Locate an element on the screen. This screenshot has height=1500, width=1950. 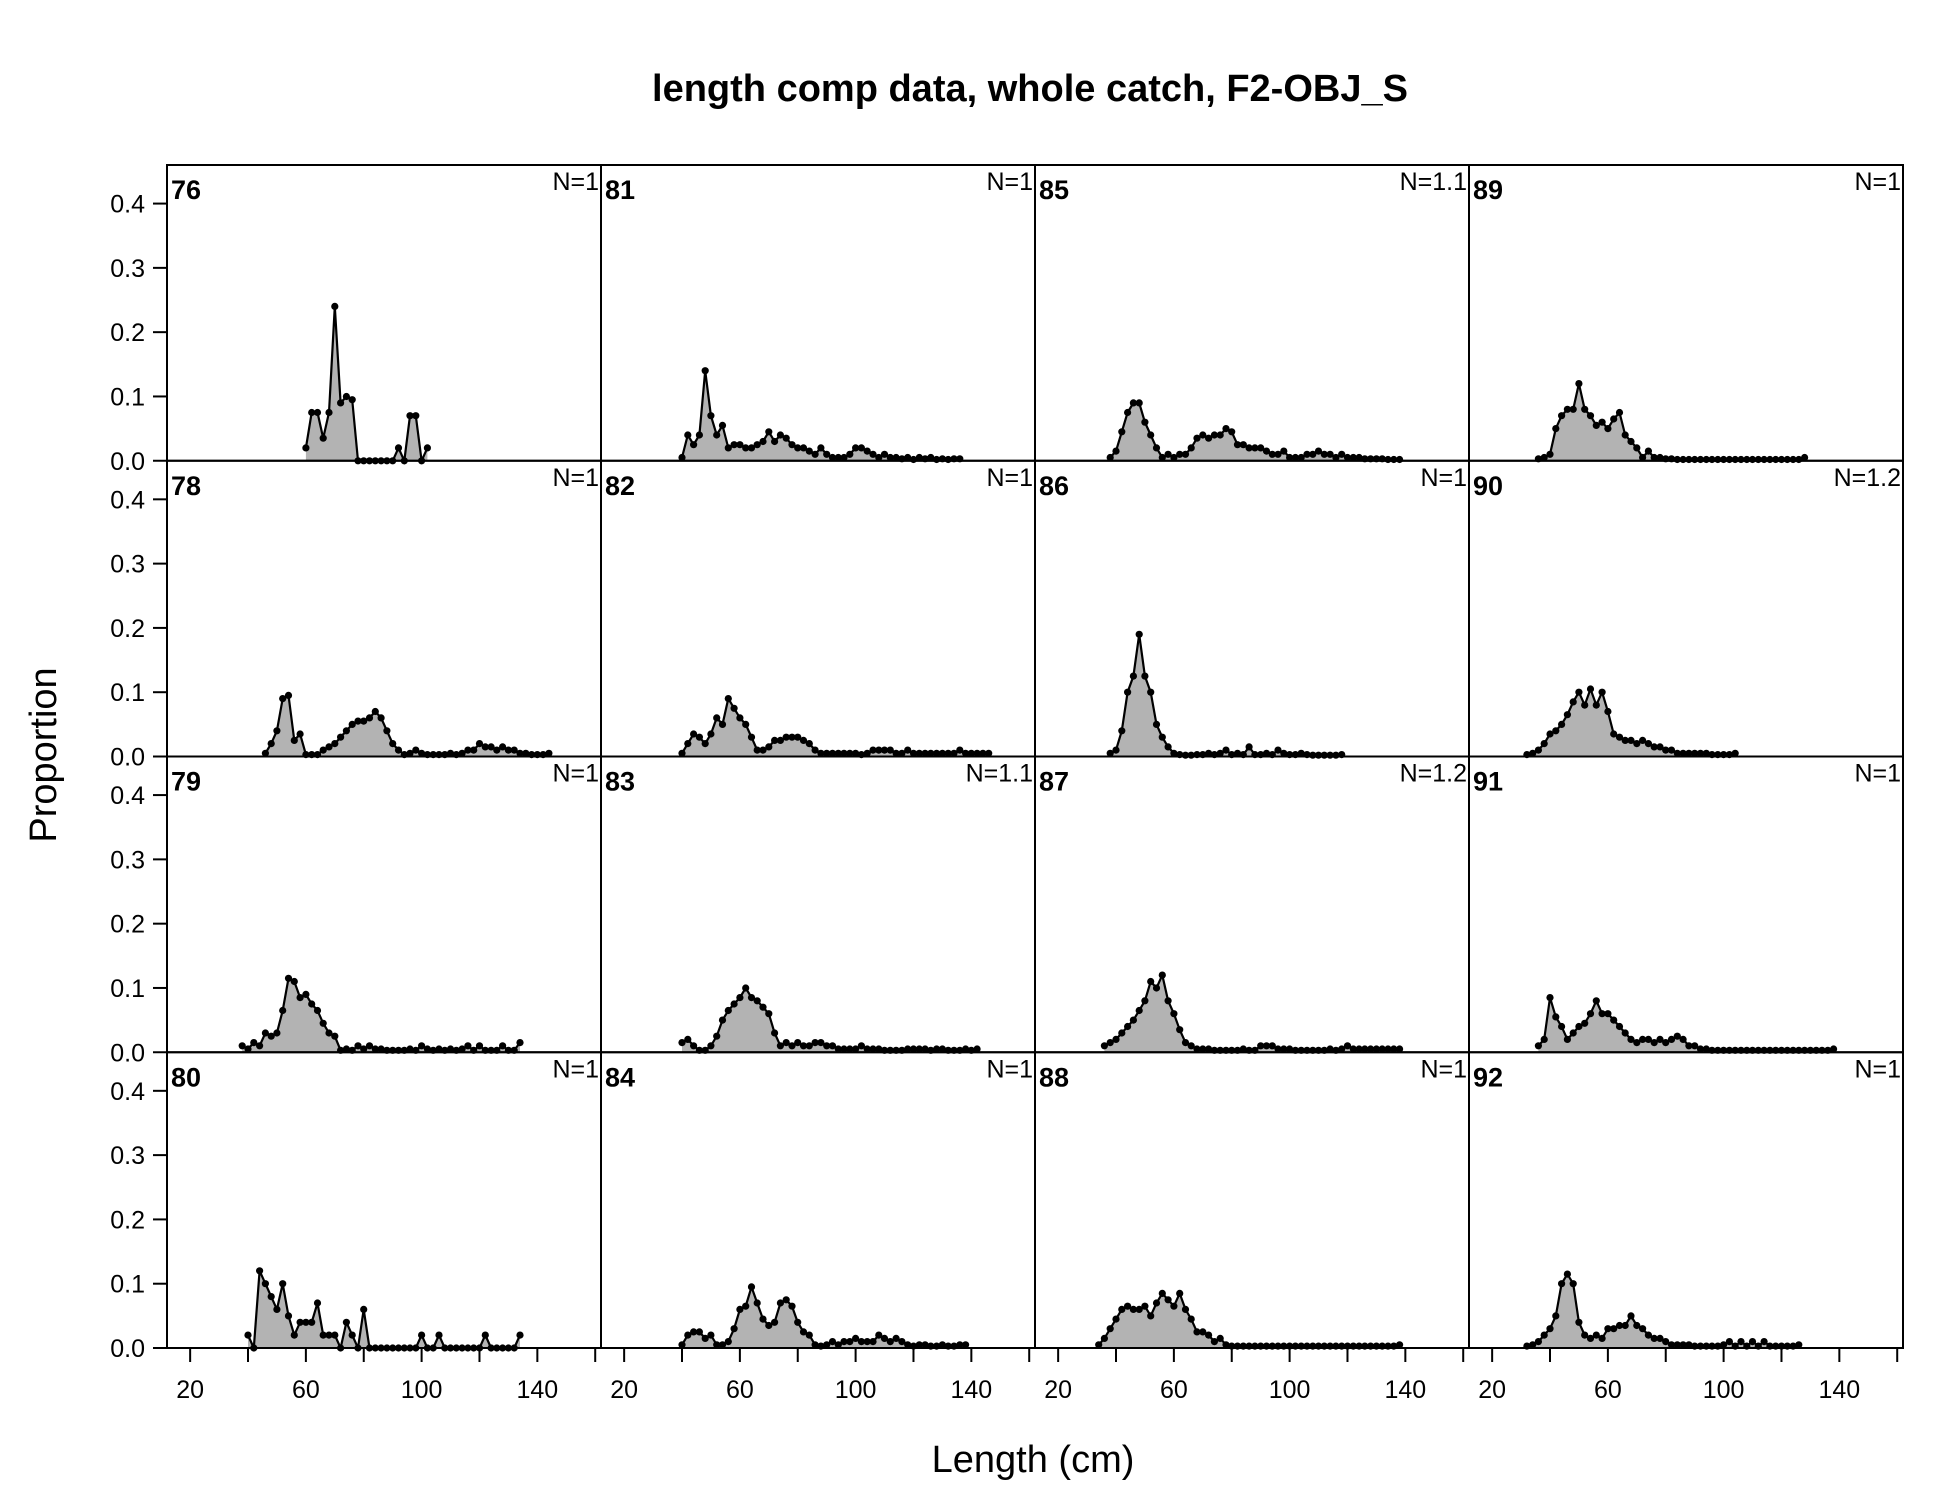
panel-89: 89 N=1 is located at coordinates (1686, 314).